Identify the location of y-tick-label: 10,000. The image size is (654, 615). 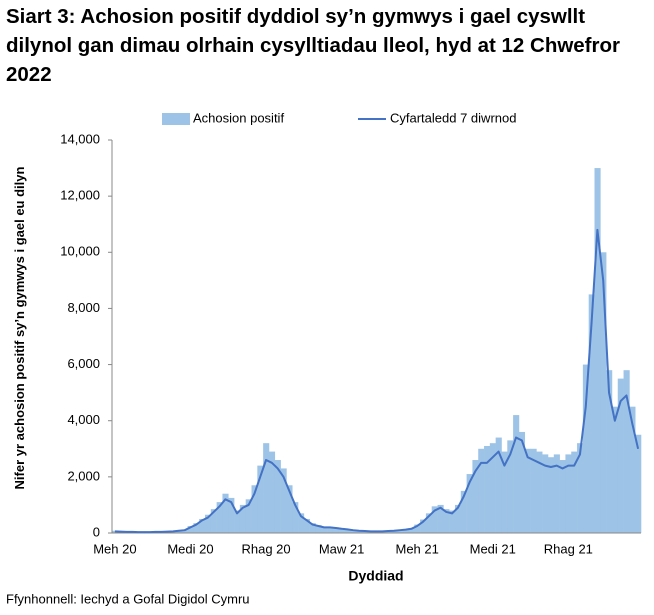
(80, 251).